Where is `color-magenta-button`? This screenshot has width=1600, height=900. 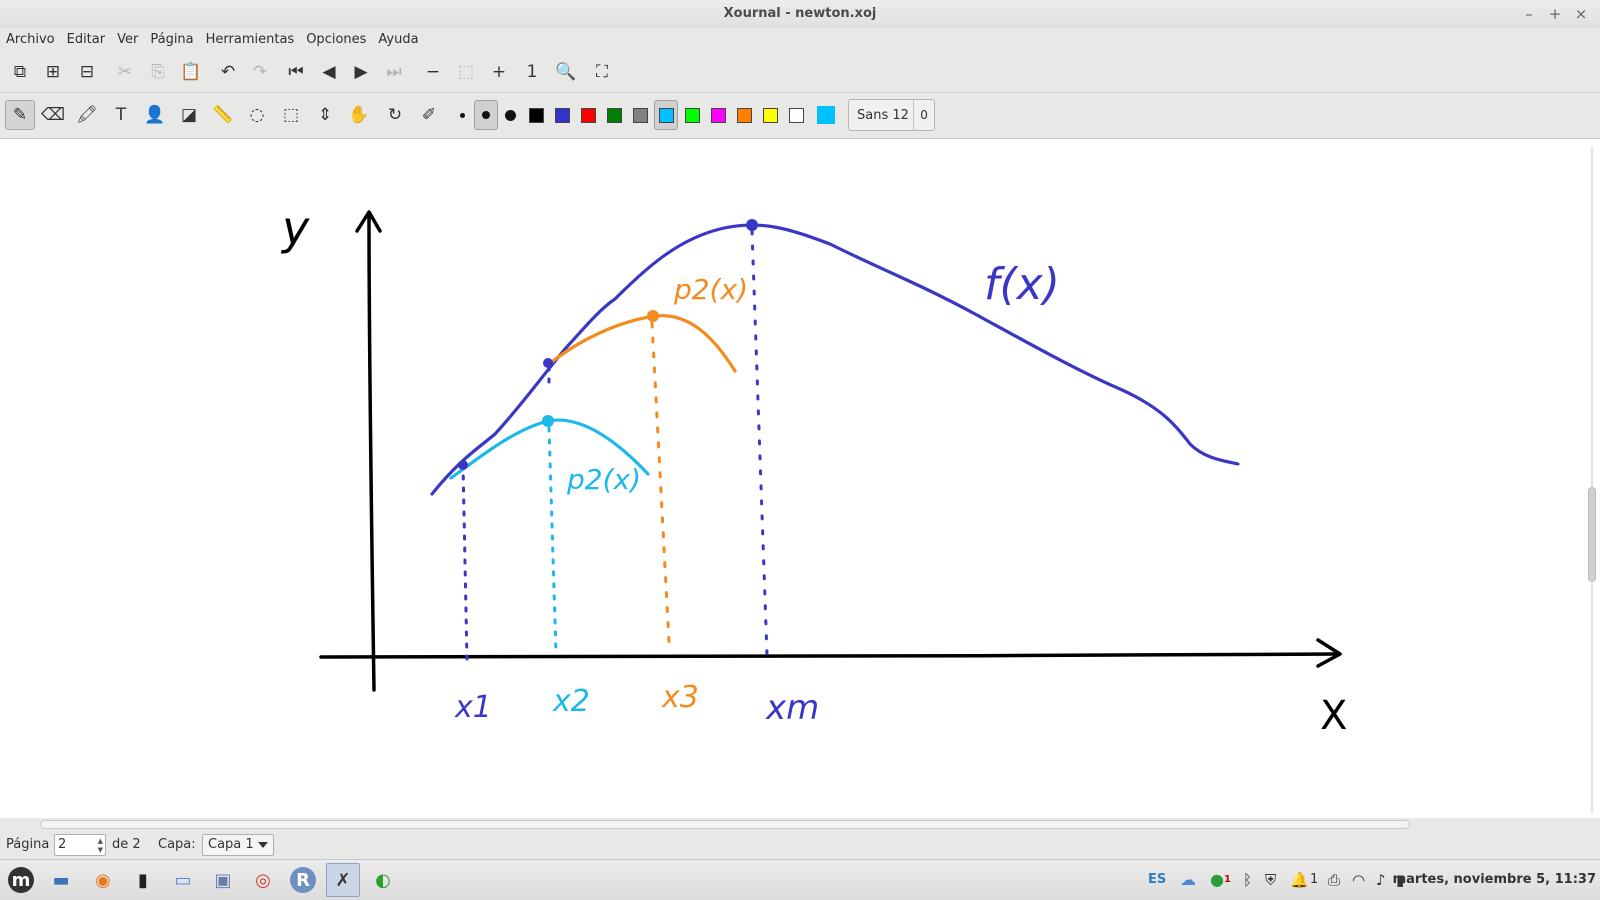 color-magenta-button is located at coordinates (718, 115).